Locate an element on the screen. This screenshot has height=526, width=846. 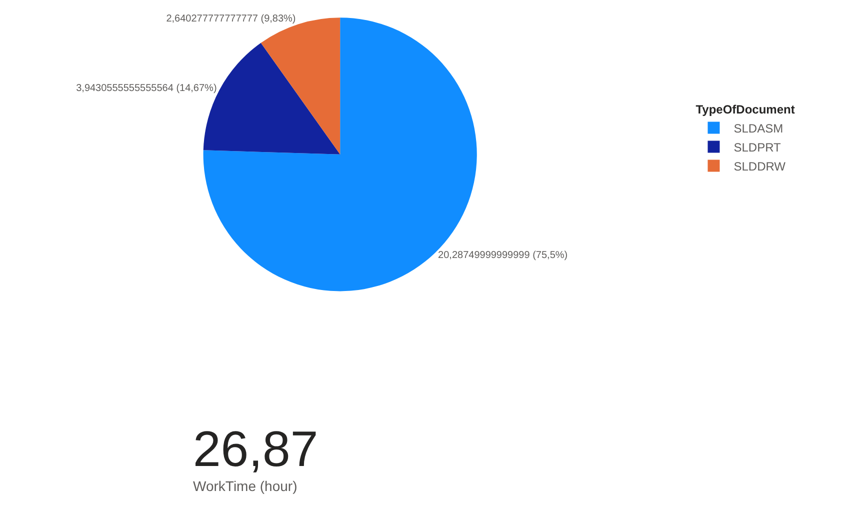
text: 26,87 is located at coordinates (256, 449).